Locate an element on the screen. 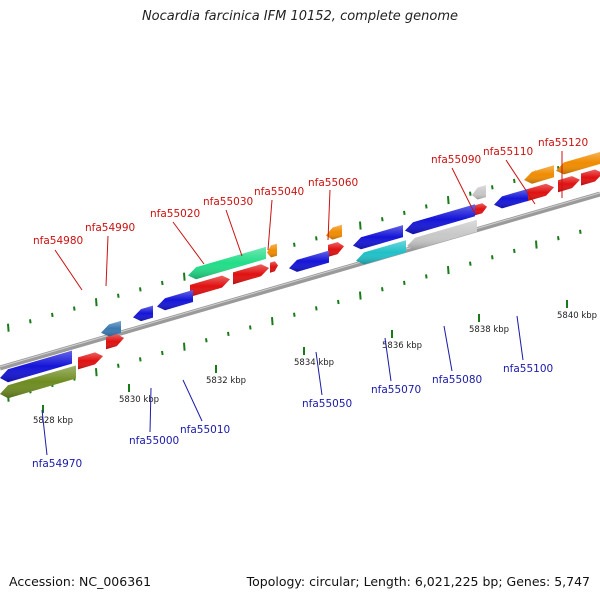 The image size is (600, 600). accession-text: Accession: NC_006361 is located at coordinates (80, 581).